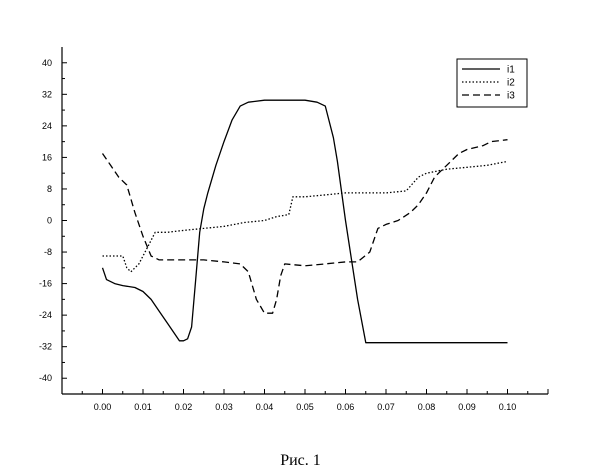 The width and height of the screenshot is (601, 474). Describe the element at coordinates (346, 407) in the screenshot. I see `x-tick-label: 0.06` at that location.